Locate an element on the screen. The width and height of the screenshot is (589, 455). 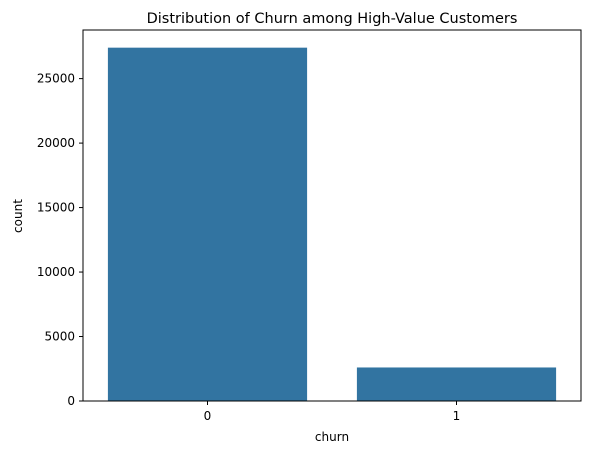
y-axis: 0 5000 10000 15000 20000 25000 is located at coordinates (60, 240).